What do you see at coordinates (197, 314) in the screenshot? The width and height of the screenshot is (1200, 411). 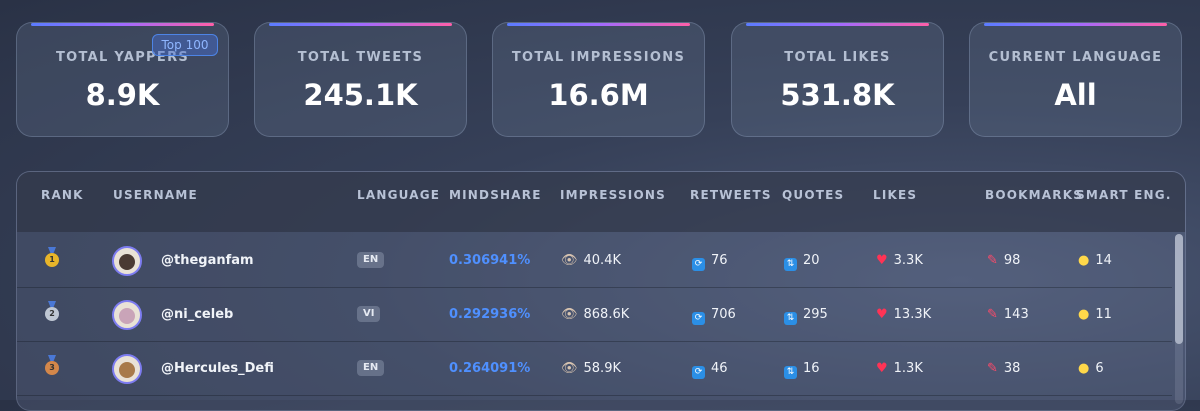 I see `username: @ni_celeb` at bounding box center [197, 314].